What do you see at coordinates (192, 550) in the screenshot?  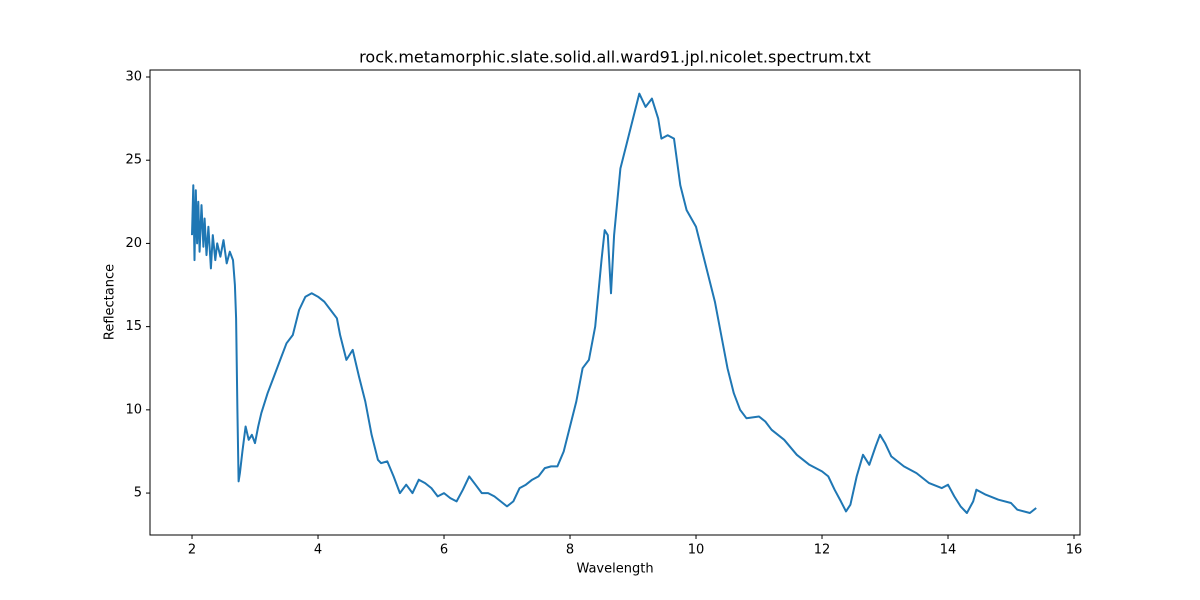 I see `x-tick-label: 2` at bounding box center [192, 550].